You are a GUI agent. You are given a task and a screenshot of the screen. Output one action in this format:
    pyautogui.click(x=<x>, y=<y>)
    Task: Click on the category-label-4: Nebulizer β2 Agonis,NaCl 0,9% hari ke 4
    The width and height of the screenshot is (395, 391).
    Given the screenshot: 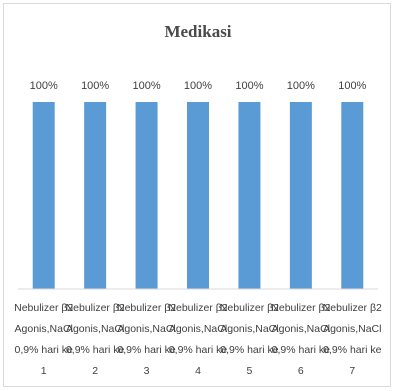 What is the action you would take?
    pyautogui.click(x=197, y=339)
    